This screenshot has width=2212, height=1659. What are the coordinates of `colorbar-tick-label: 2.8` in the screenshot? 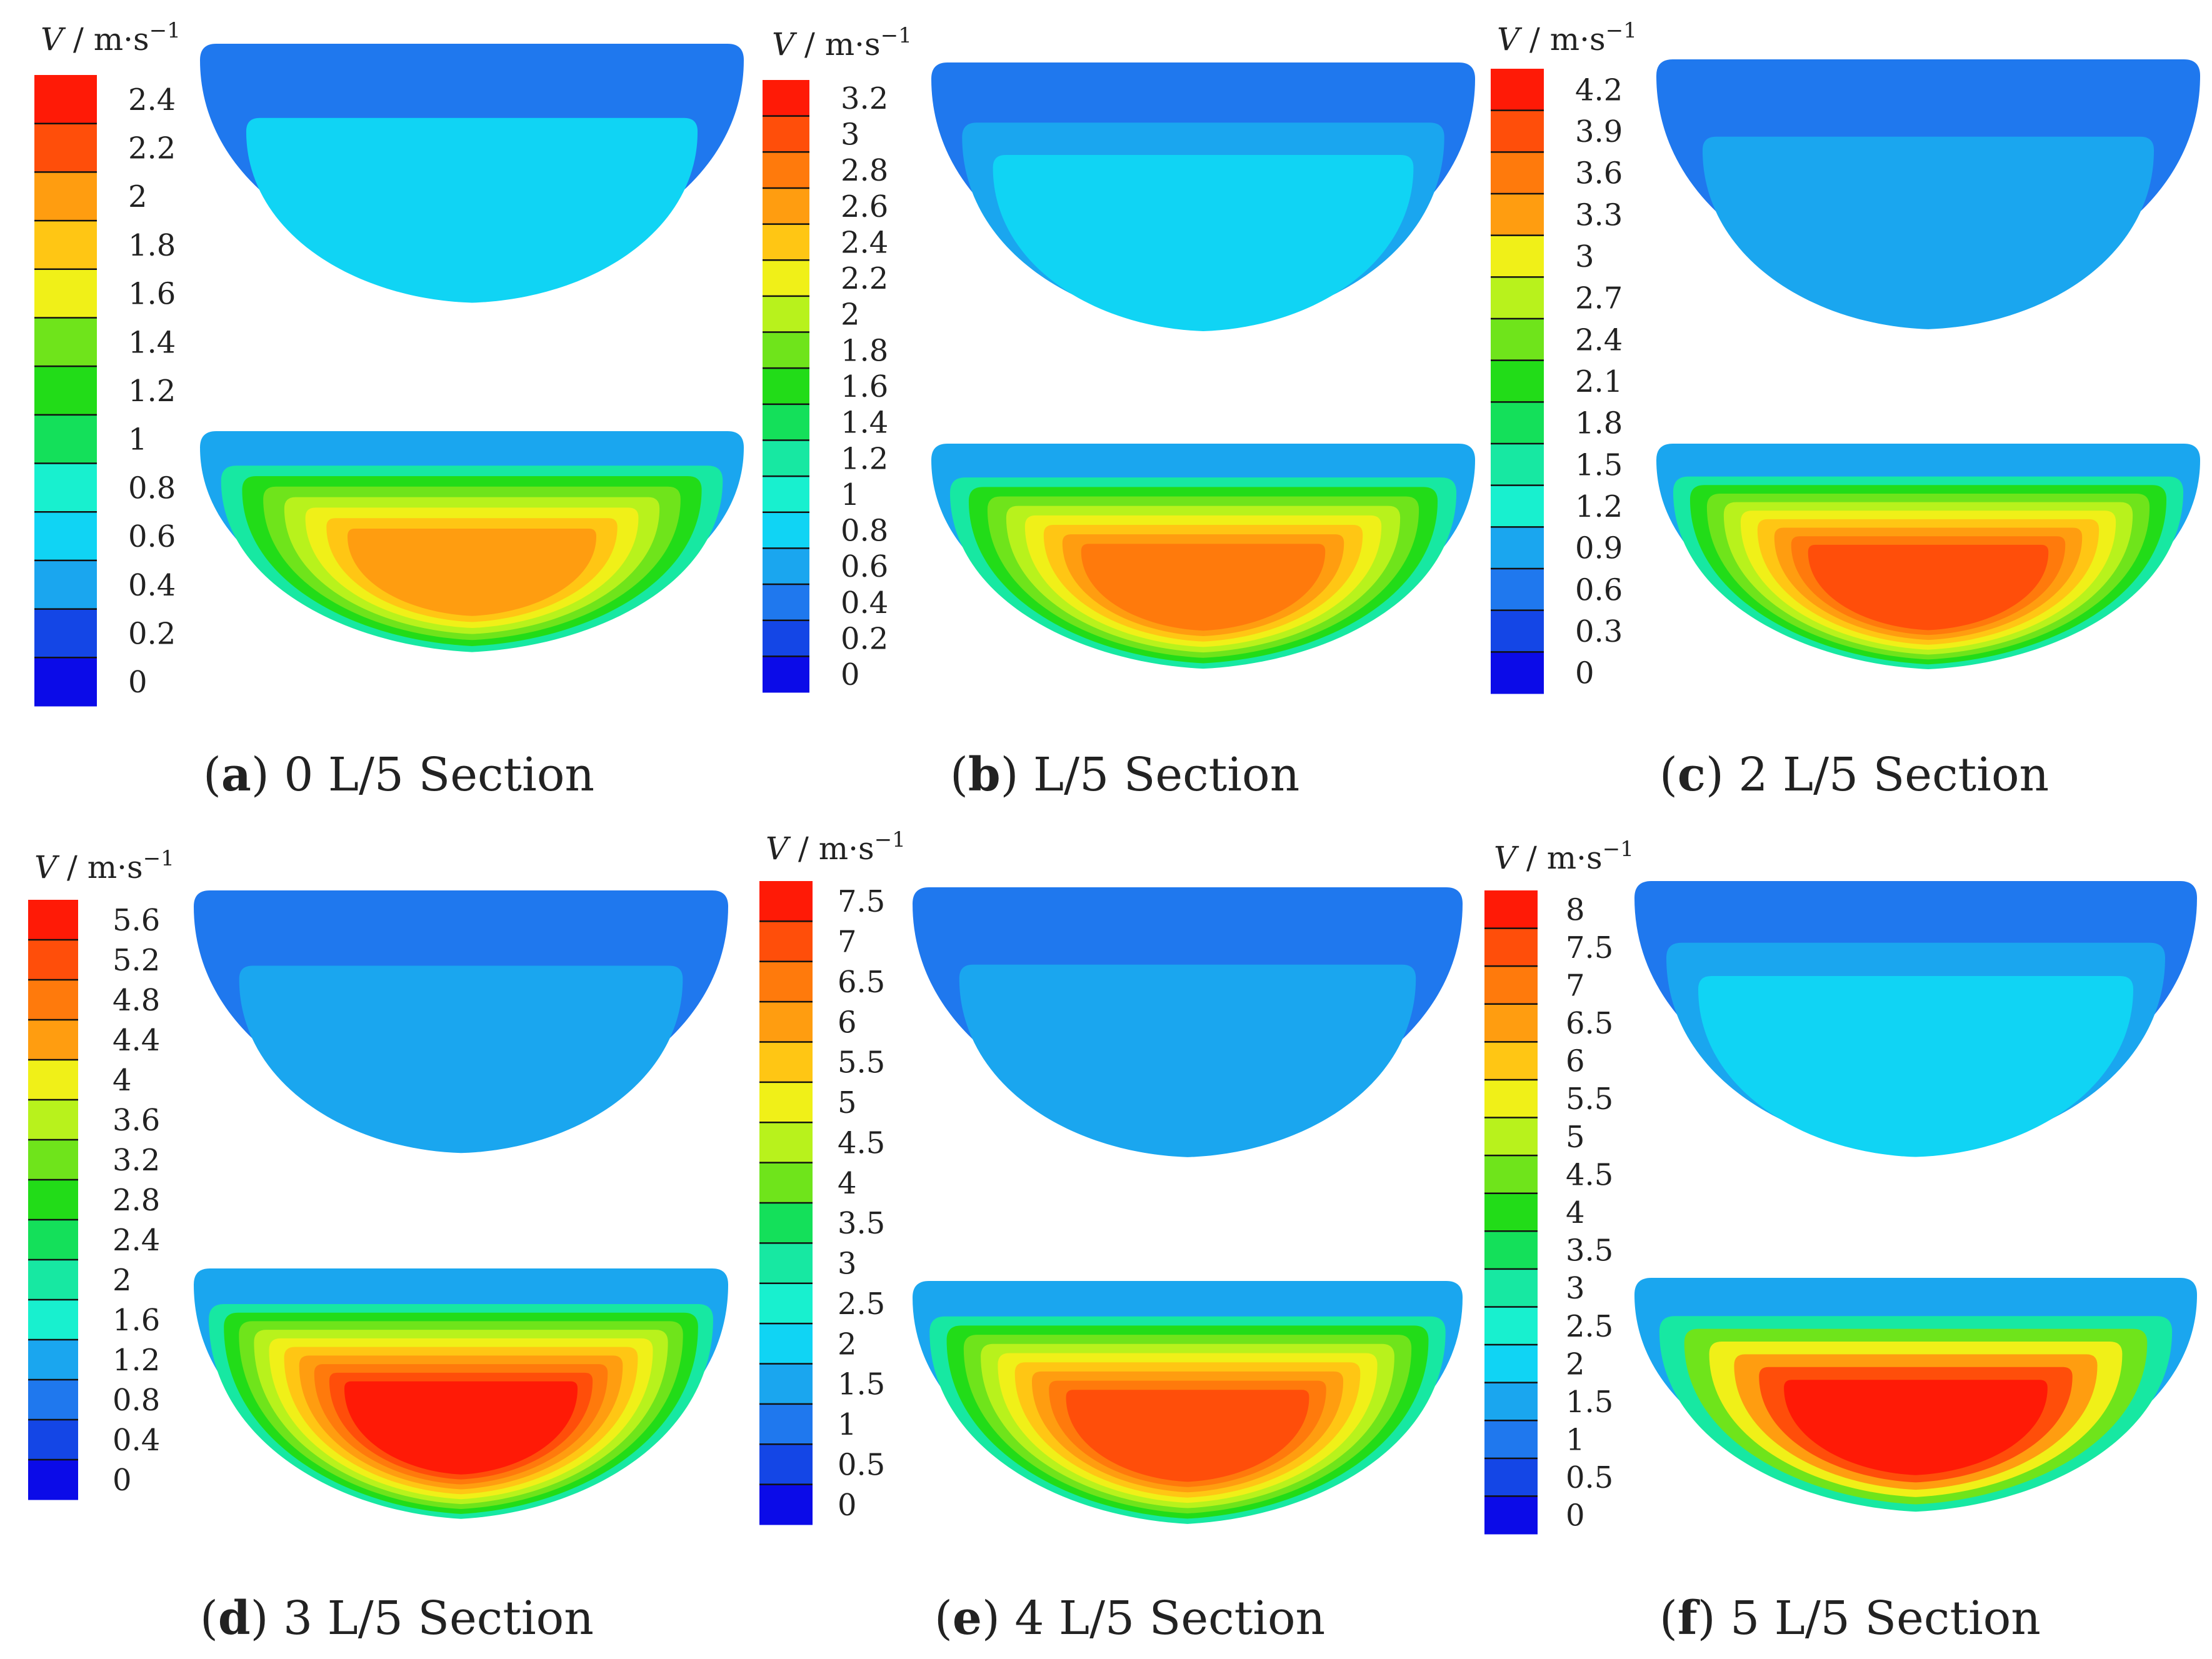 It's located at (136, 1200).